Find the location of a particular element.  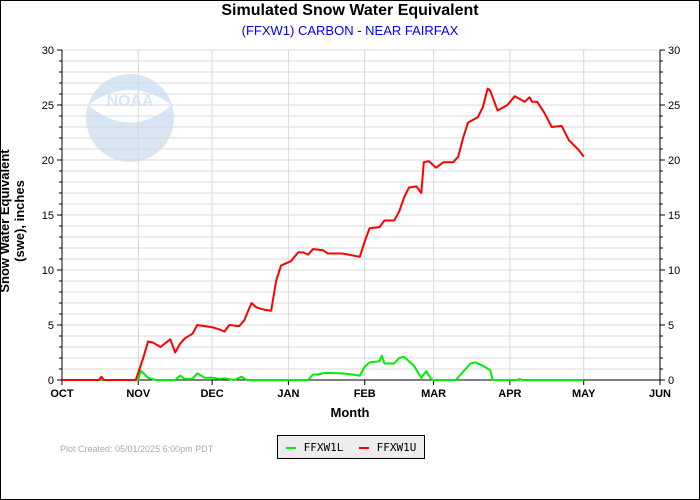

y-tick-label-right: 30 is located at coordinates (674, 51).